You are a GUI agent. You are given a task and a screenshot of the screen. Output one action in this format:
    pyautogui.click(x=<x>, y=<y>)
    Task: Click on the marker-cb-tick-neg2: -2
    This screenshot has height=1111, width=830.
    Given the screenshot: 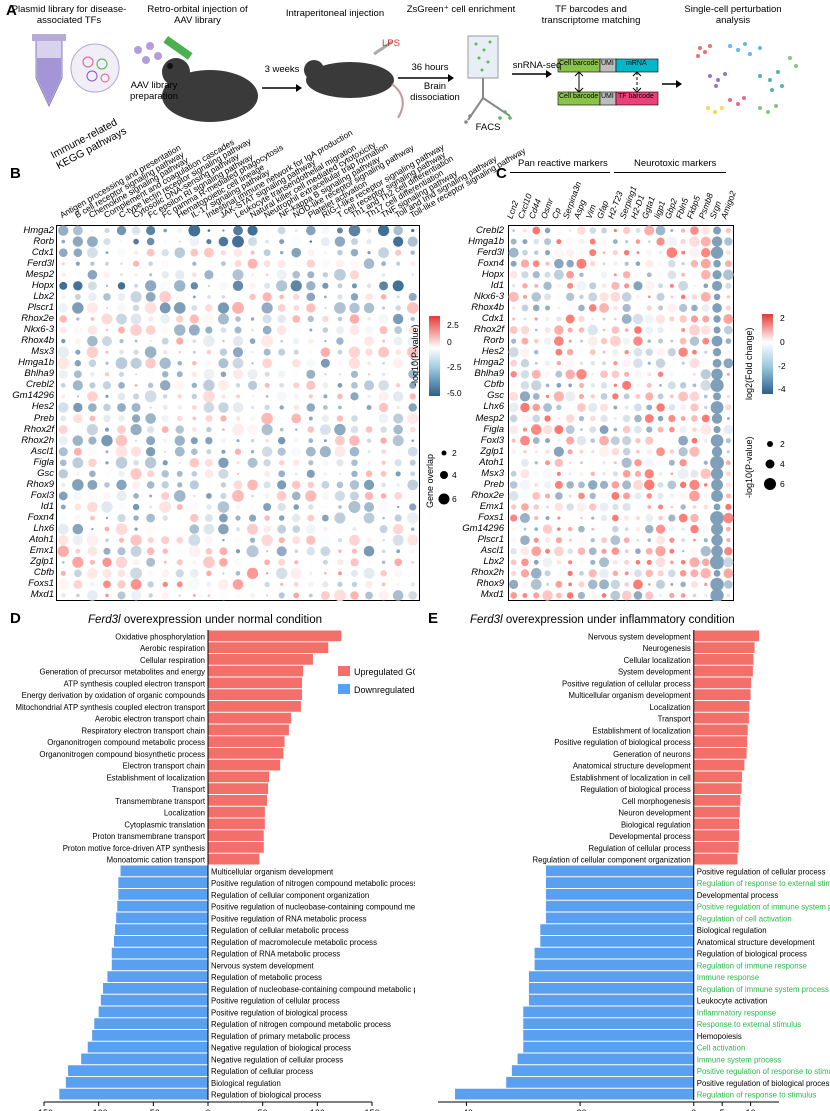 What is the action you would take?
    pyautogui.click(x=782, y=366)
    